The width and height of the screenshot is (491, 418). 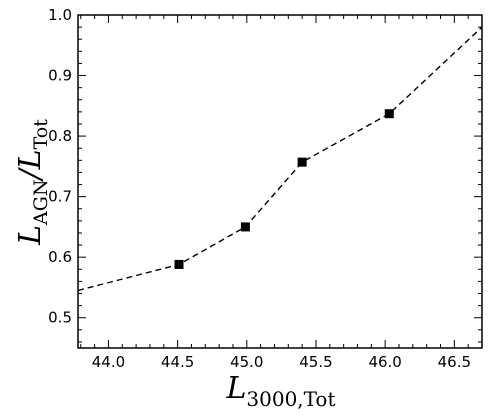 What do you see at coordinates (60, 197) in the screenshot?
I see `y-tick-label: 0.7` at bounding box center [60, 197].